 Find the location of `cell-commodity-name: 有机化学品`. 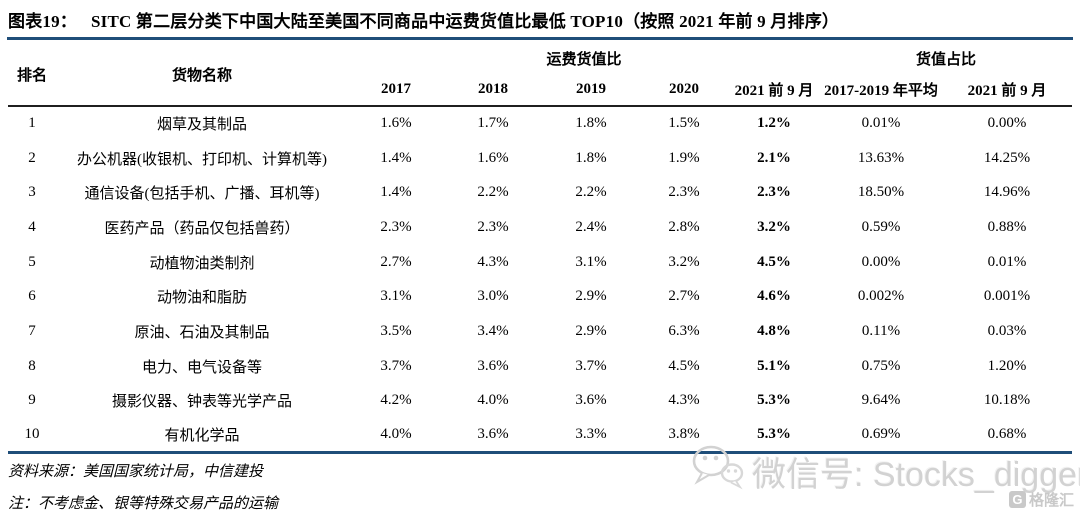

cell-commodity-name: 有机化学品 is located at coordinates (202, 436).